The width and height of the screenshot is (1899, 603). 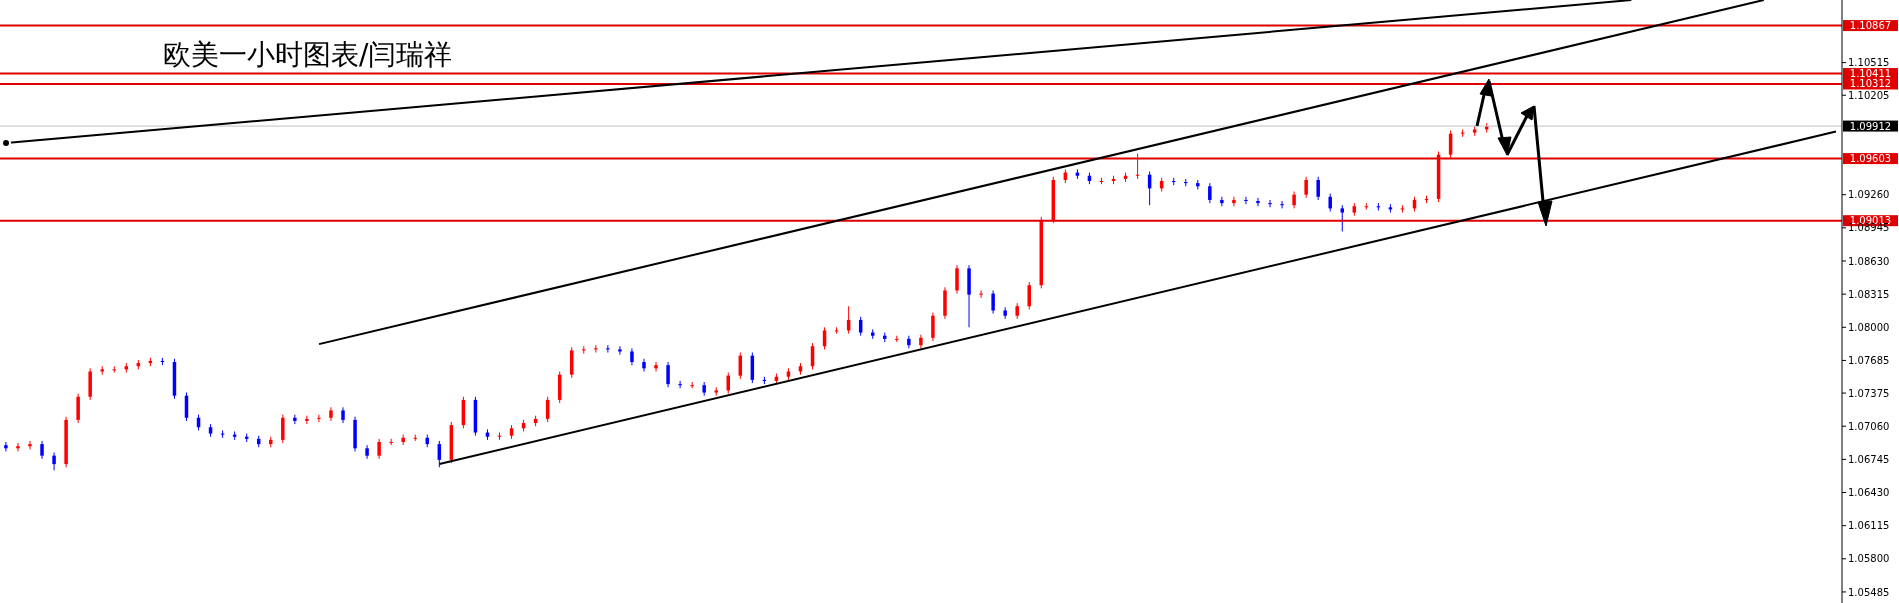 What do you see at coordinates (1869, 426) in the screenshot?
I see `y-tick-label: 1.07060` at bounding box center [1869, 426].